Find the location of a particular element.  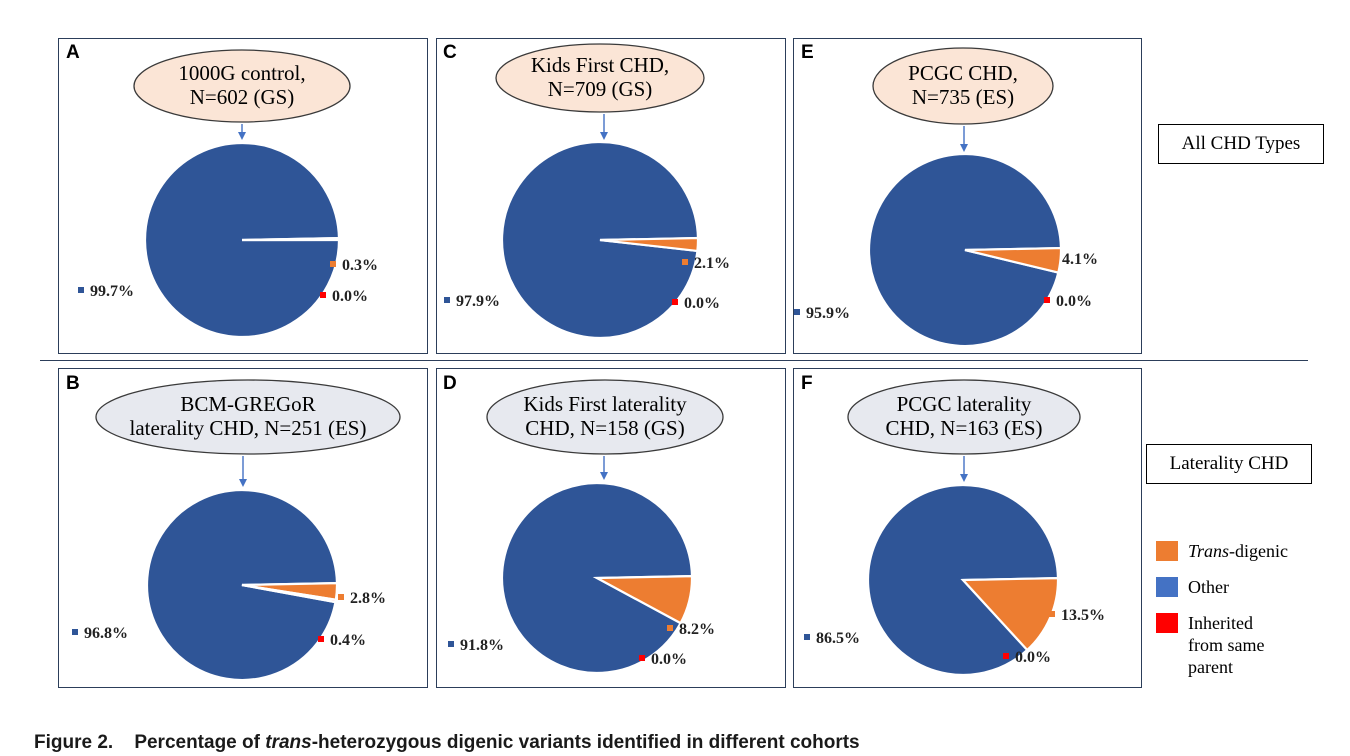

legend-label-inherited: Inherited from same parent is located at coordinates (1226, 645).